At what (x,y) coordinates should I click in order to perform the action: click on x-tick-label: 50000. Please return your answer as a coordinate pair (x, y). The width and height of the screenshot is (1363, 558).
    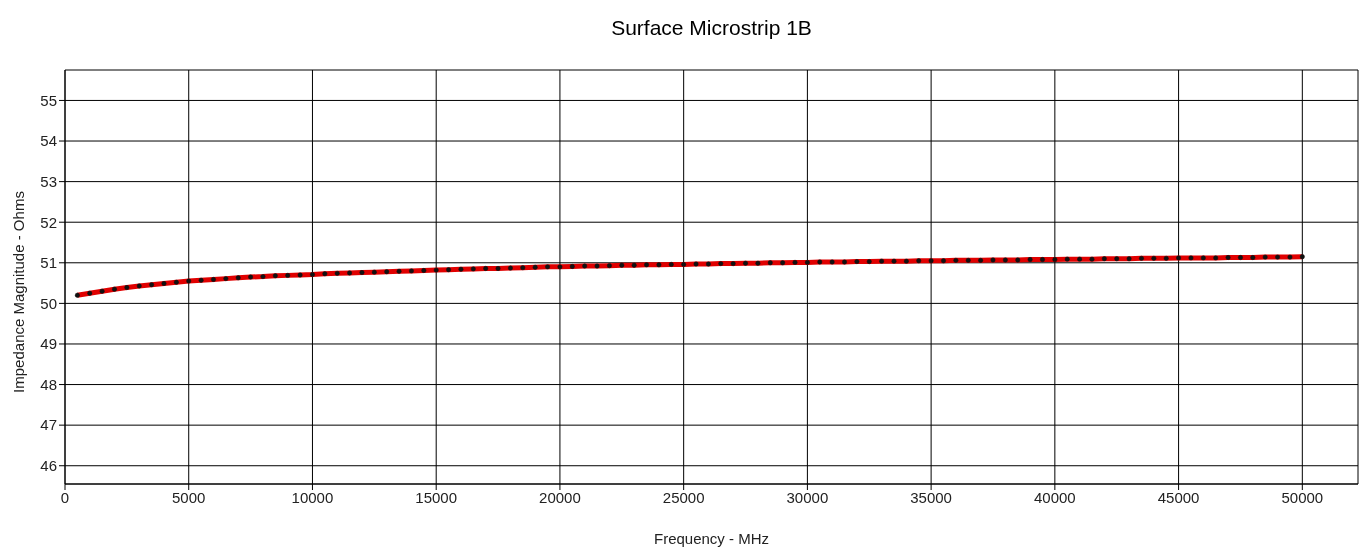
    Looking at the image, I should click on (1302, 497).